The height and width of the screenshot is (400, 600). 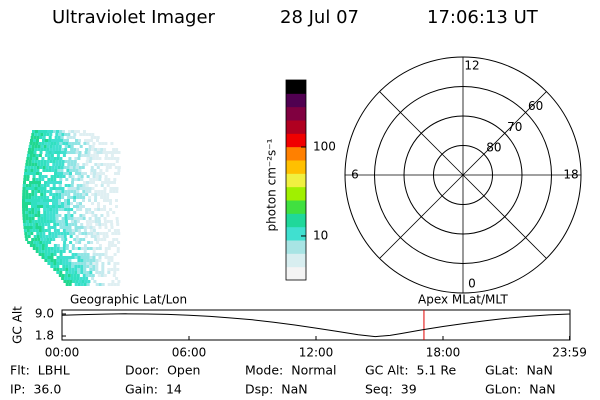 What do you see at coordinates (437, 370) in the screenshot?
I see `info-value: 5.1 Re` at bounding box center [437, 370].